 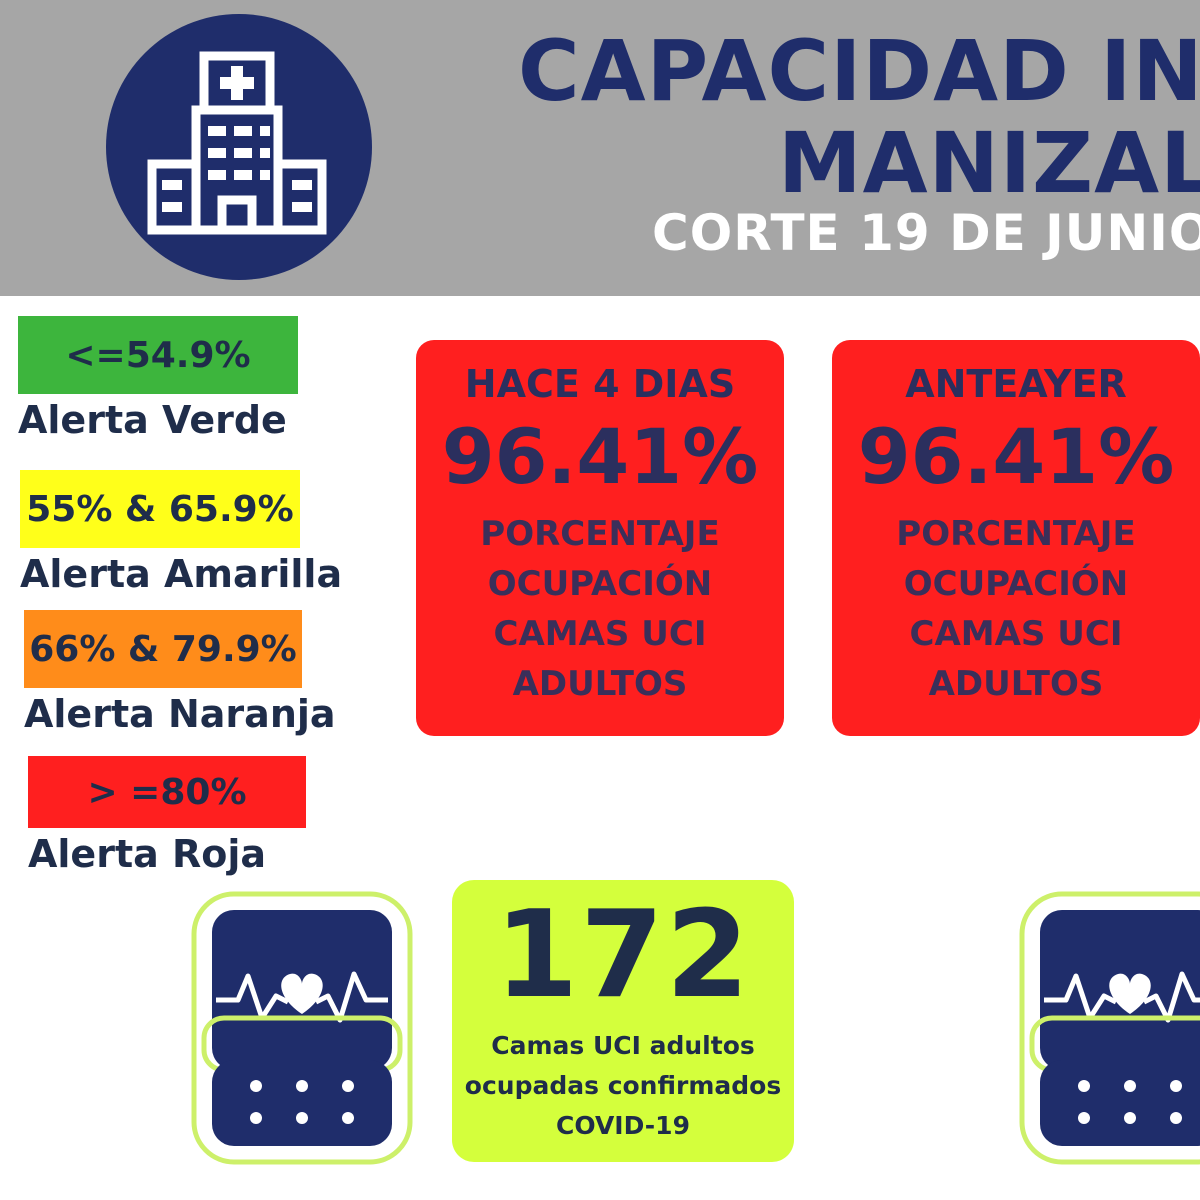 What do you see at coordinates (181, 574) in the screenshot?
I see `legend-label-yellow: Alerta Amarilla` at bounding box center [181, 574].